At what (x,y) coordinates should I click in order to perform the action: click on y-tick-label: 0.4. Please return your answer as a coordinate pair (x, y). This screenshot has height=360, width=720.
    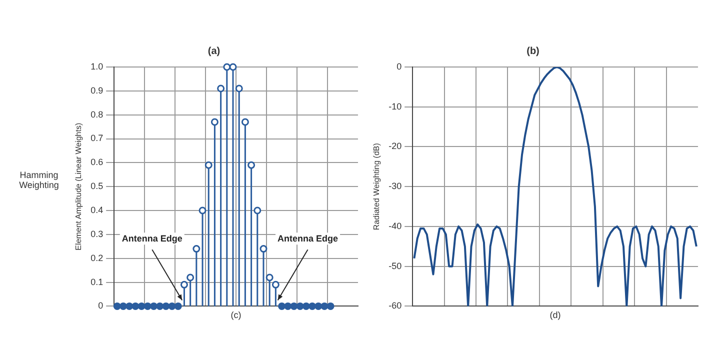
    Looking at the image, I should click on (97, 210).